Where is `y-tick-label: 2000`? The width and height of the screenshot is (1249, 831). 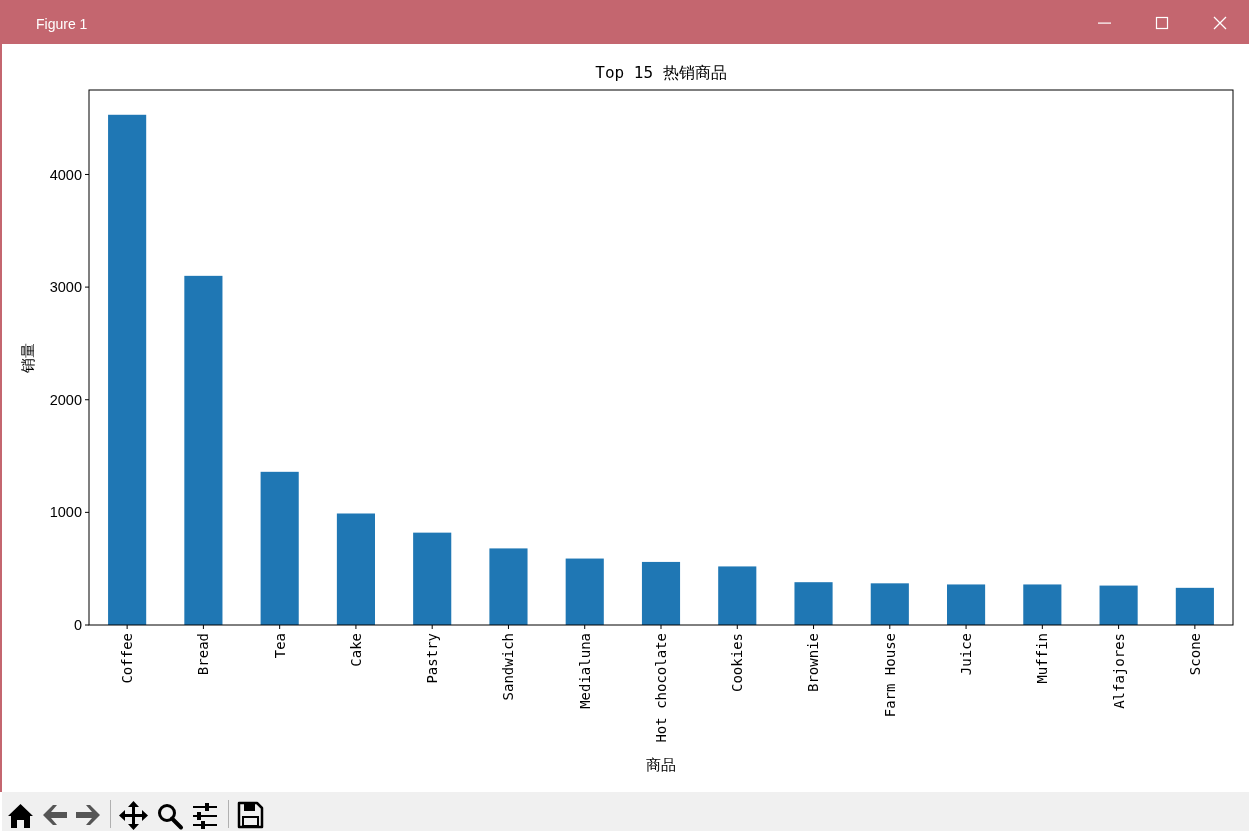
y-tick-label: 2000 is located at coordinates (65, 399).